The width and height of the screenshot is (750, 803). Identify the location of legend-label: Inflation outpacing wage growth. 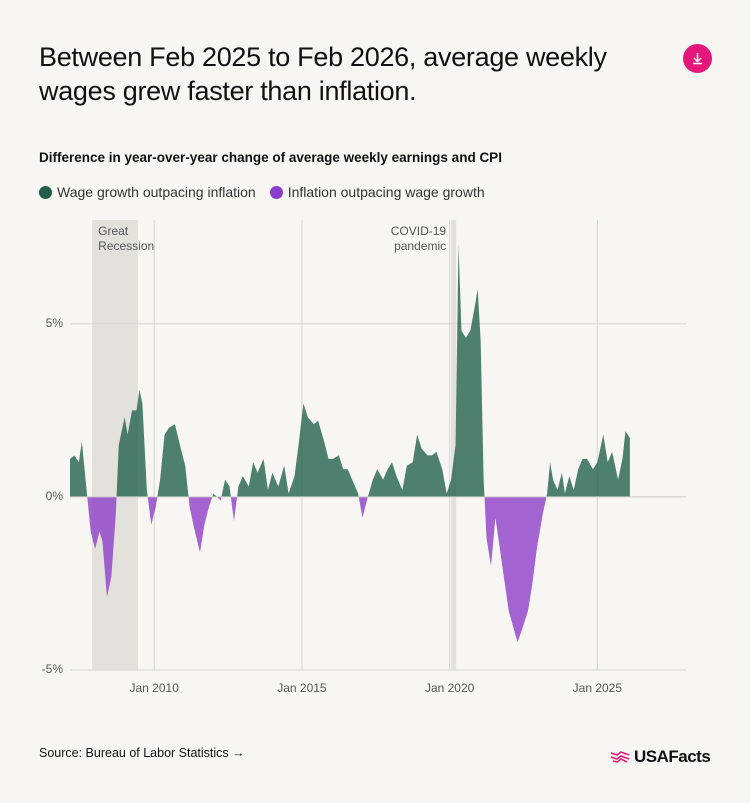
(386, 192).